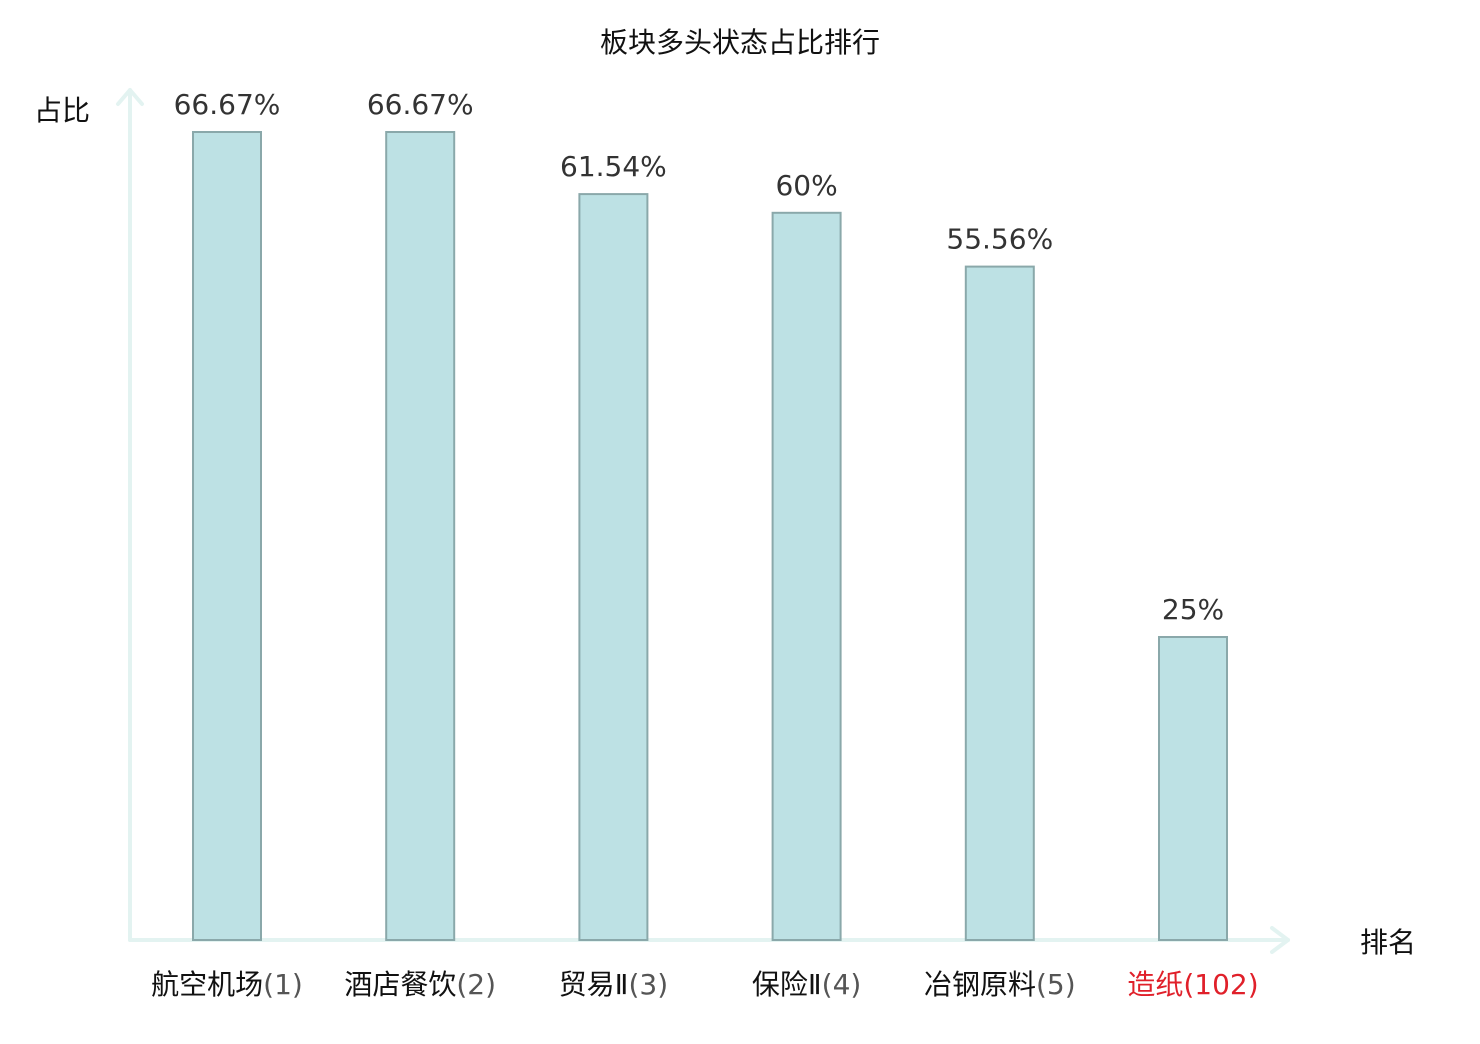  I want to click on category-label-6: 造纸(102), so click(1192, 984).